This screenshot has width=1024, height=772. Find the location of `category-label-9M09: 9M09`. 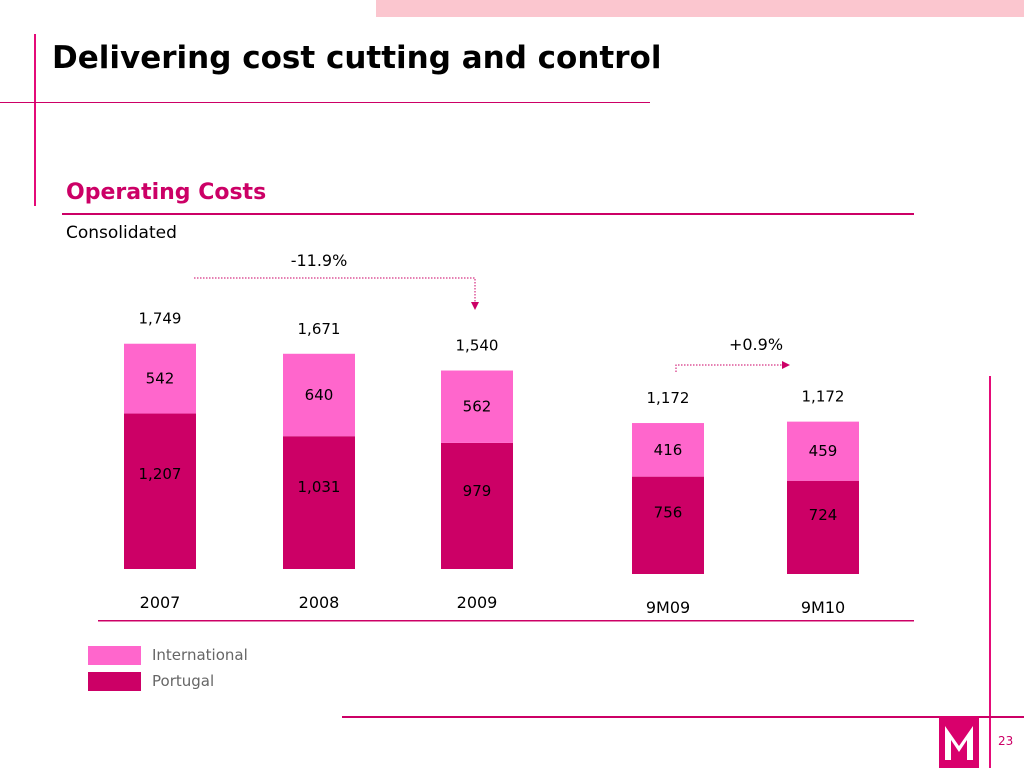

category-label-9M09: 9M09 is located at coordinates (668, 607).